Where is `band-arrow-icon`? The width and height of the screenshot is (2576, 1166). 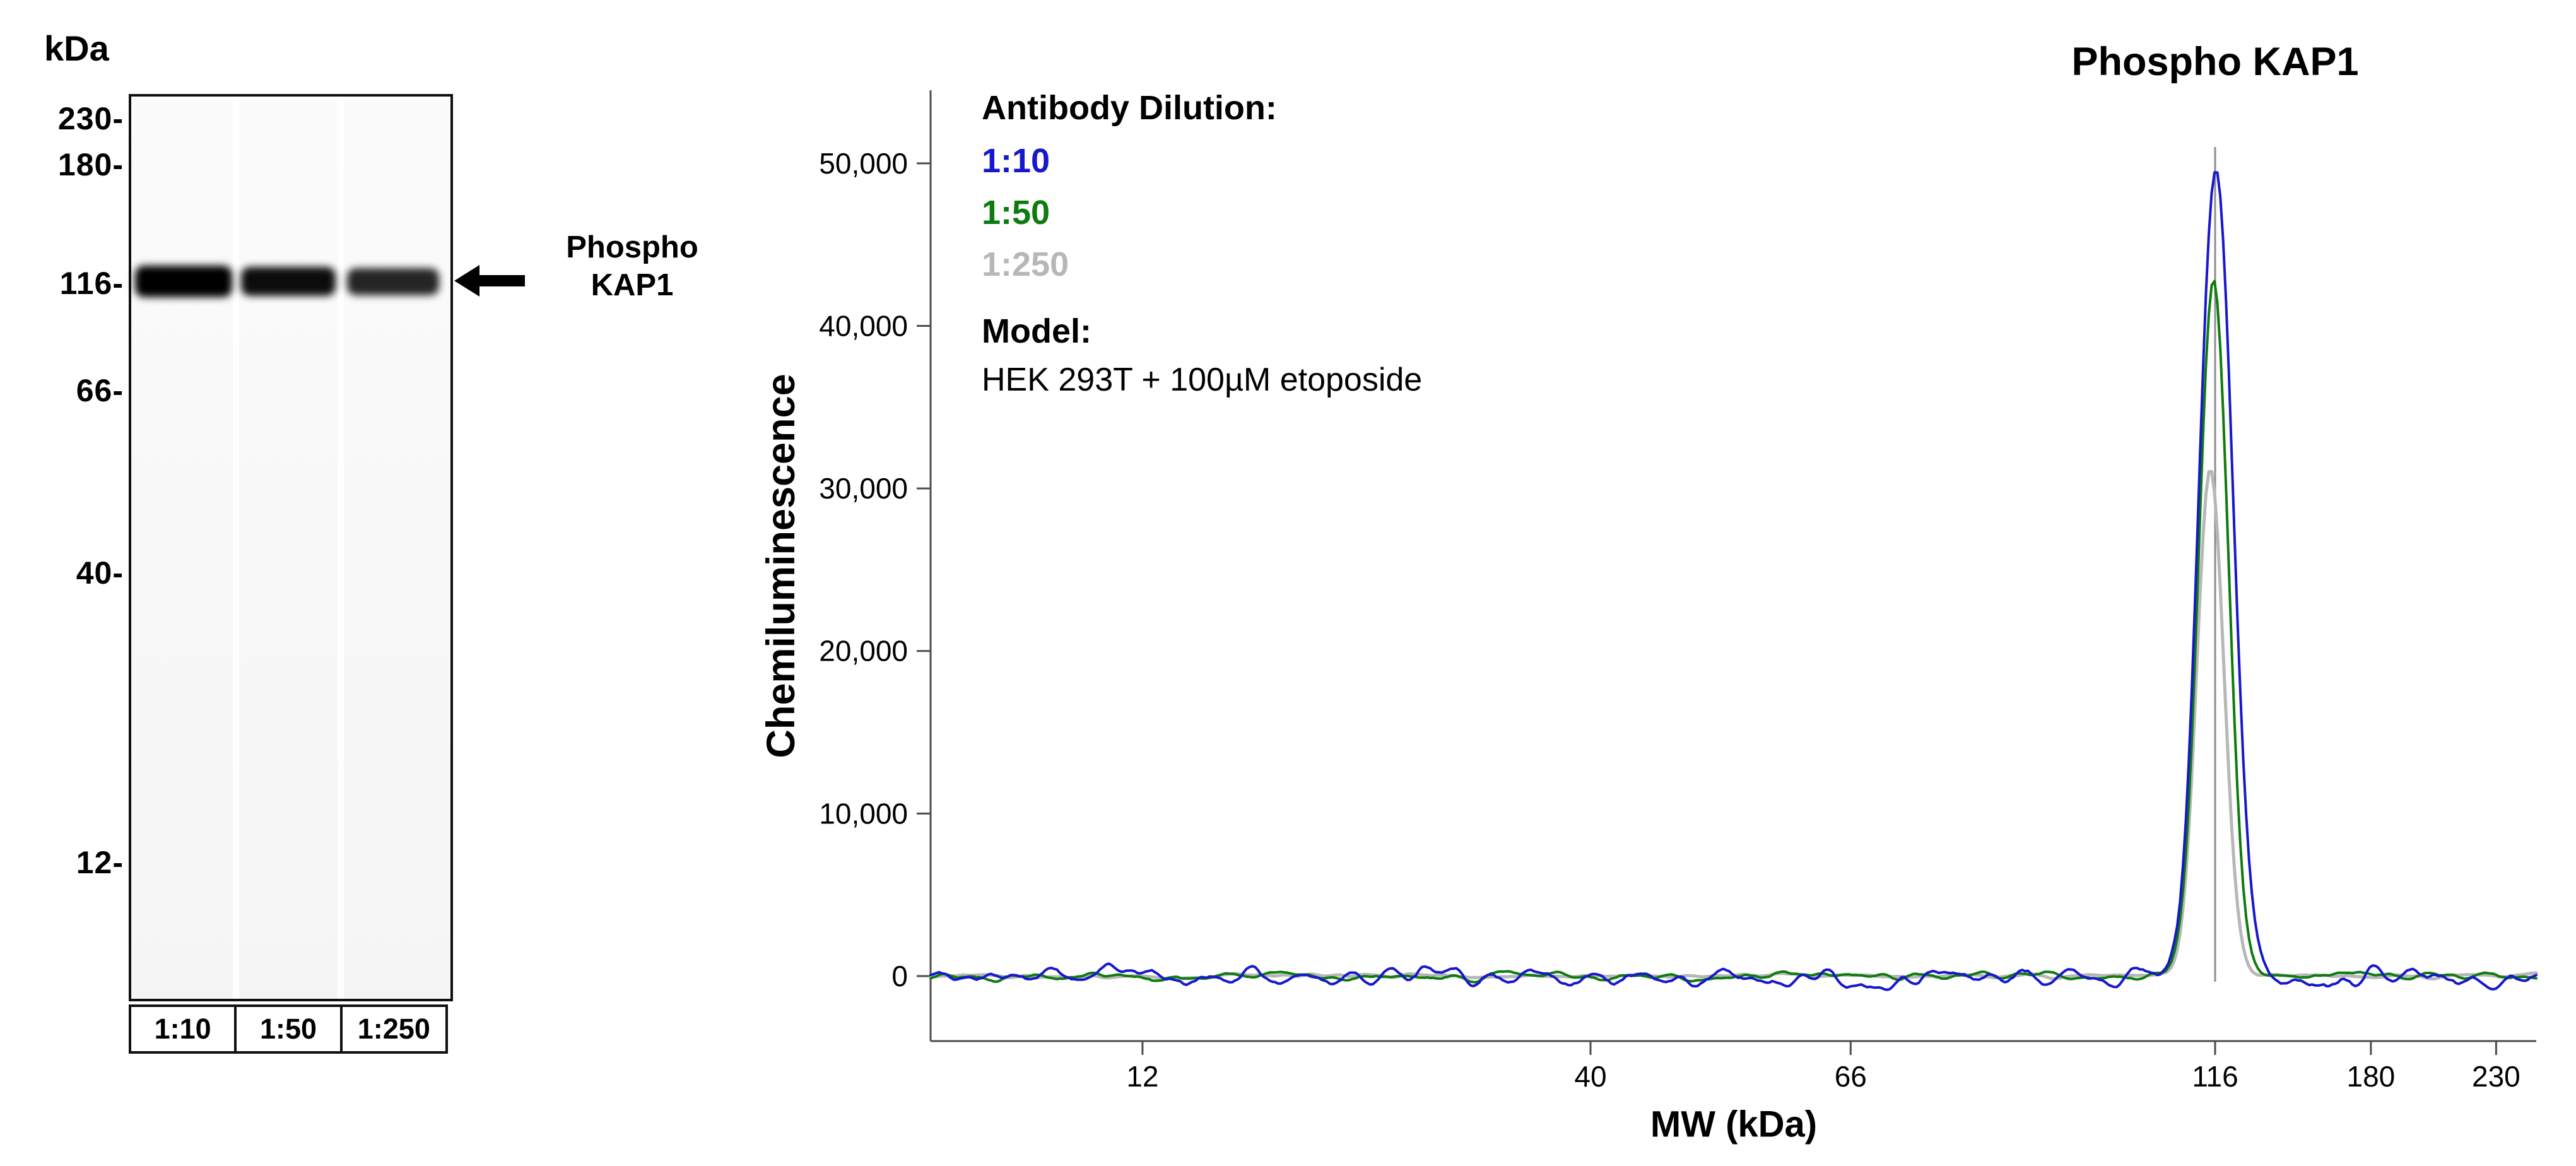
band-arrow-icon is located at coordinates (466, 281).